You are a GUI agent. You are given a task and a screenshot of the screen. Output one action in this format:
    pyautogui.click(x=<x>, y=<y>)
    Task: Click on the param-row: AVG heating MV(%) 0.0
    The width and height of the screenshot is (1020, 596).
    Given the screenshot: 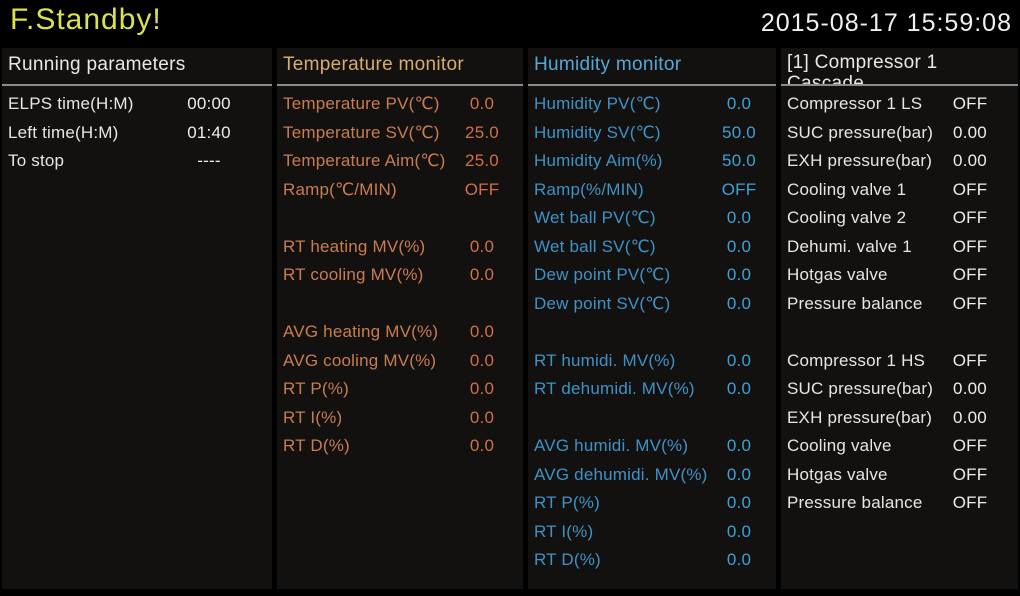 What is the action you would take?
    pyautogui.click(x=400, y=332)
    